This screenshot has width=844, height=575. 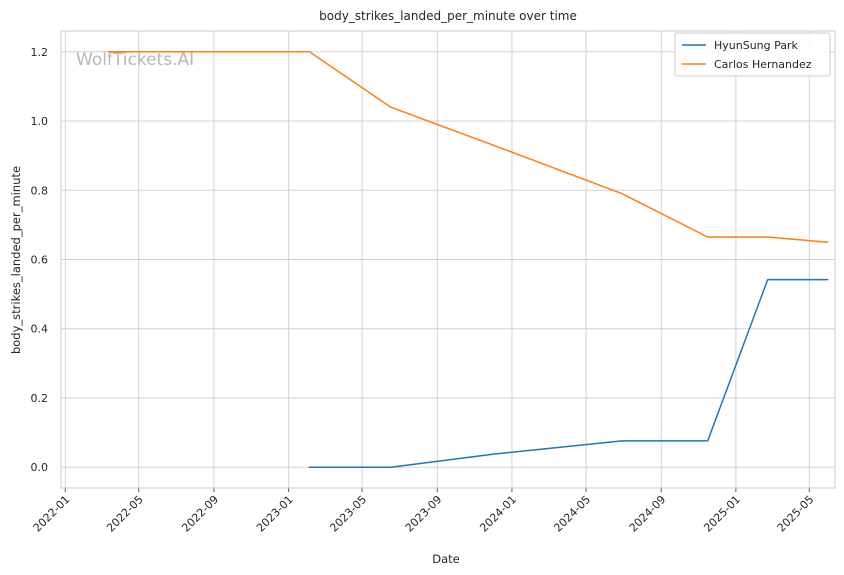 What do you see at coordinates (40, 398) in the screenshot?
I see `y-tick-label-0.2: 0.2` at bounding box center [40, 398].